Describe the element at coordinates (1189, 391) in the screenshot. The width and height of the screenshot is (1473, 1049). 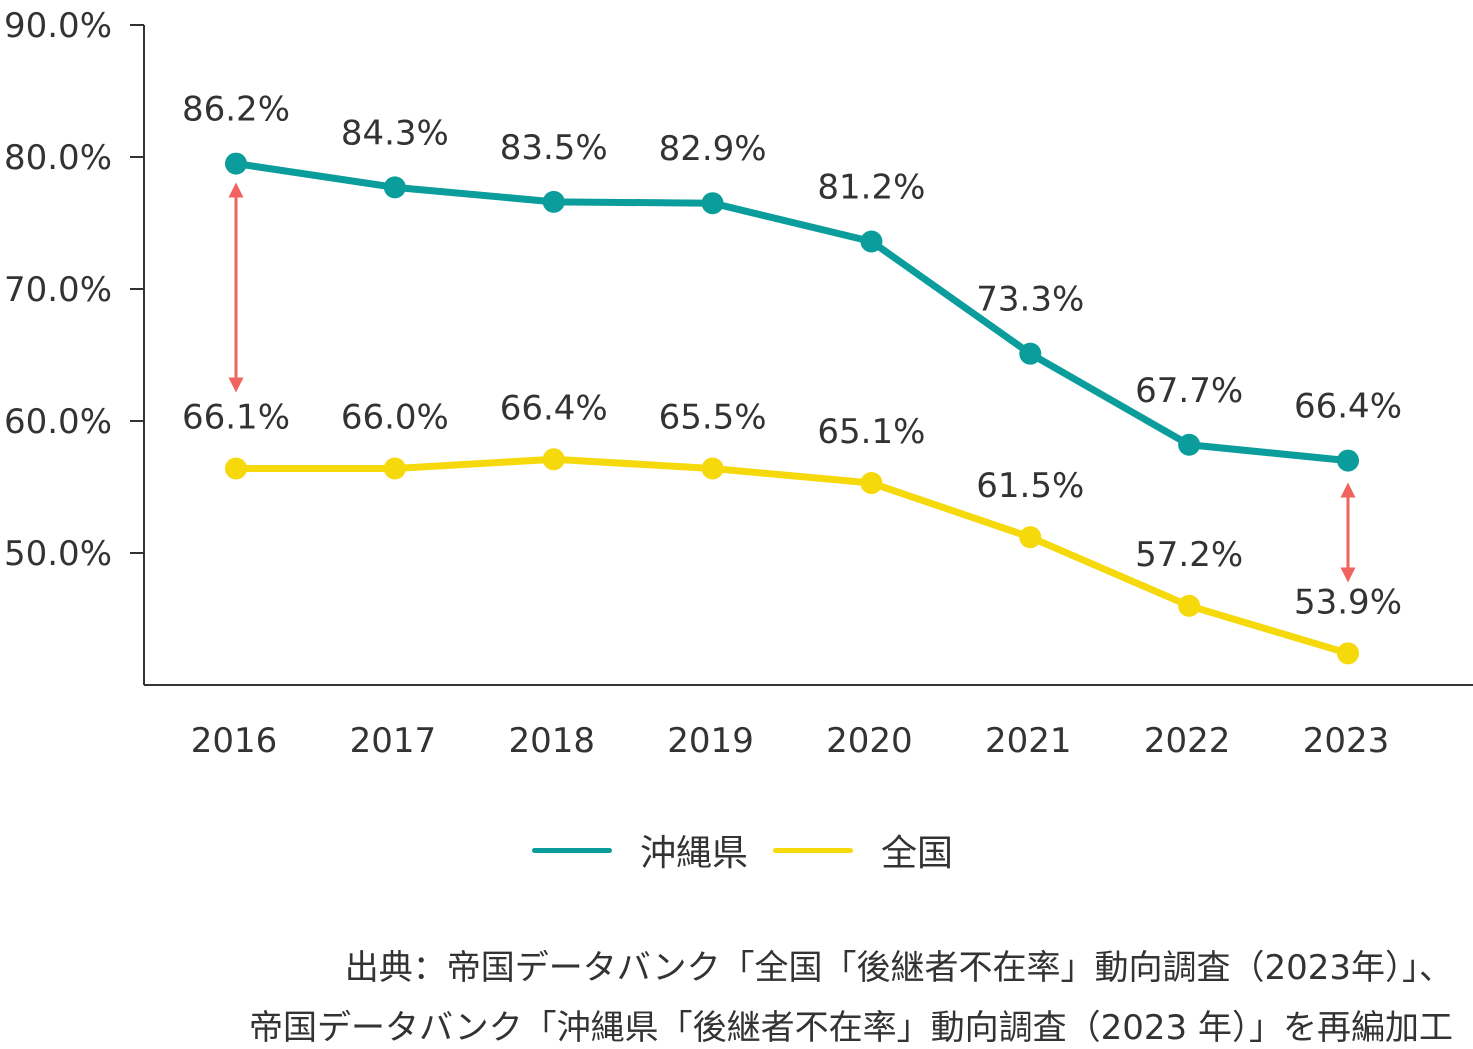
I see `data-label: 67.7%` at that location.